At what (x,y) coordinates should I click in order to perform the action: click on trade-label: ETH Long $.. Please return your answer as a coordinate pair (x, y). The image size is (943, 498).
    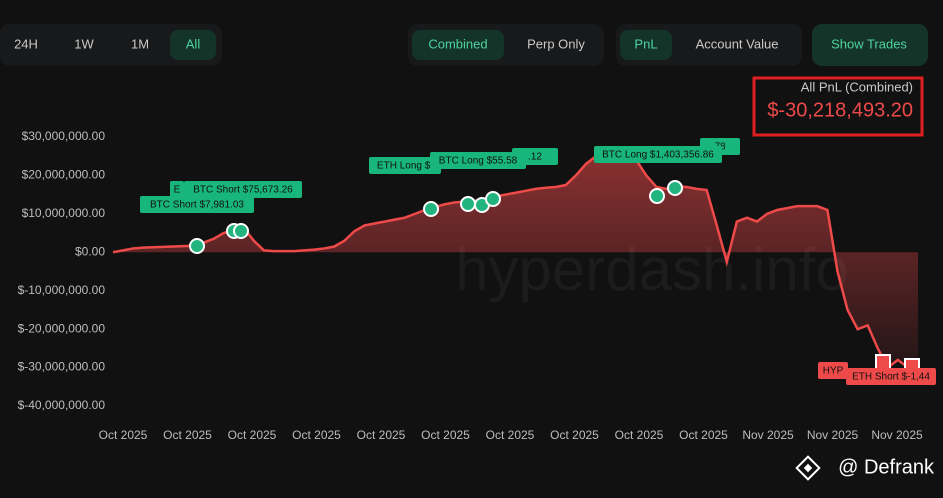
    Looking at the image, I should click on (405, 166).